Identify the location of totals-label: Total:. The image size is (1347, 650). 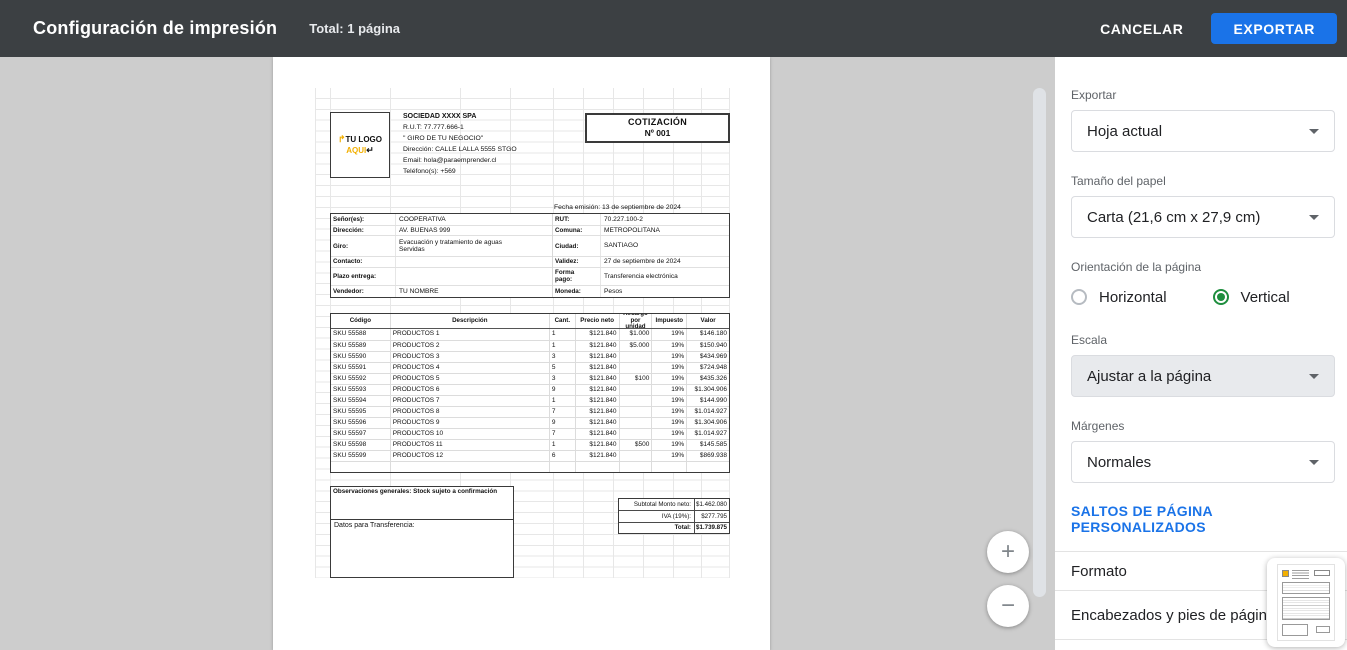
(657, 527).